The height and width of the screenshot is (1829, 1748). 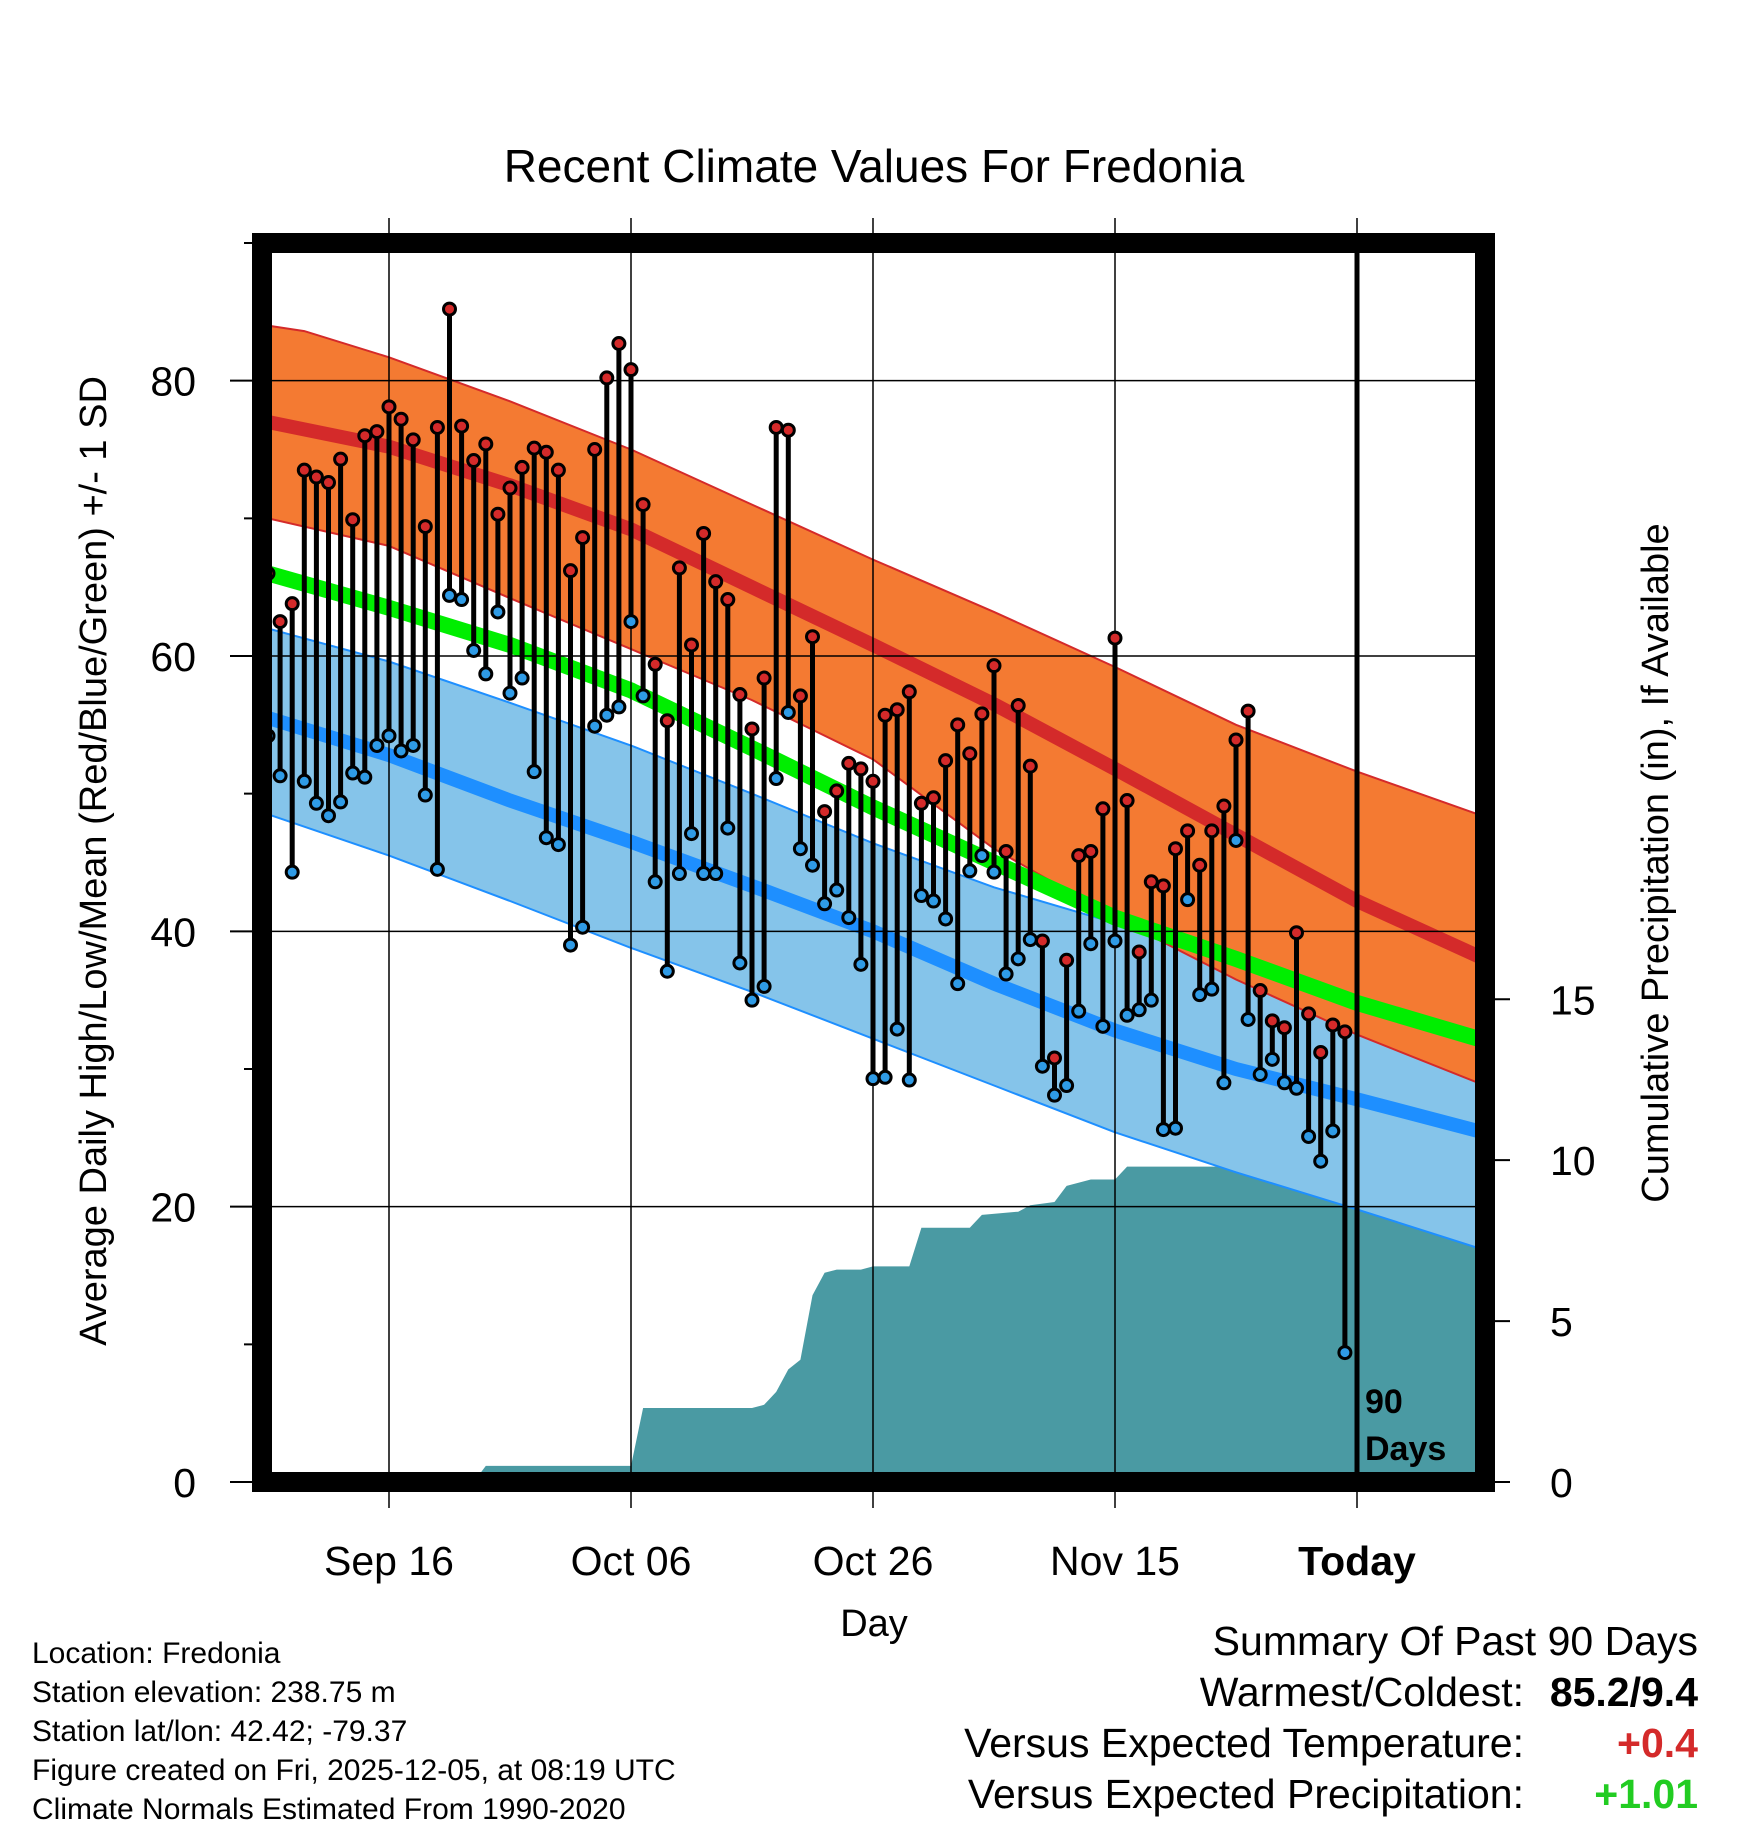 I want to click on y2-tick-label: 15, so click(x=1573, y=1000).